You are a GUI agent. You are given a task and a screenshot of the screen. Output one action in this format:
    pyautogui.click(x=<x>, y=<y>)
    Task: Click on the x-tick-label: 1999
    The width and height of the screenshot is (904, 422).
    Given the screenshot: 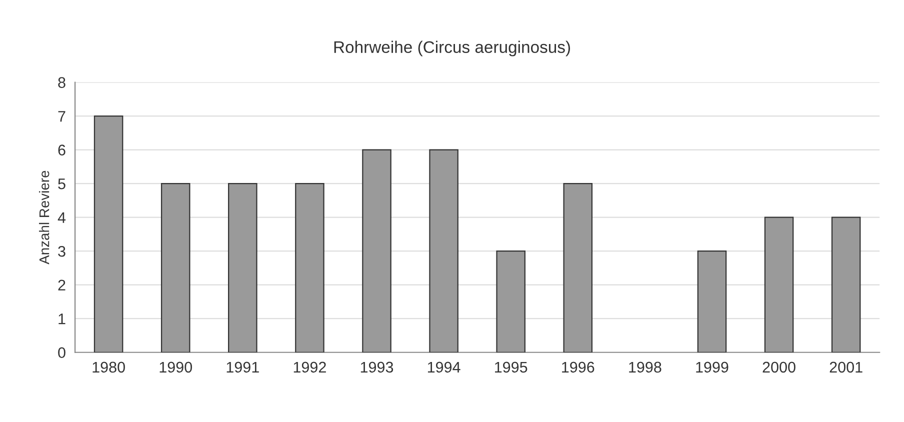 What is the action you would take?
    pyautogui.click(x=712, y=367)
    